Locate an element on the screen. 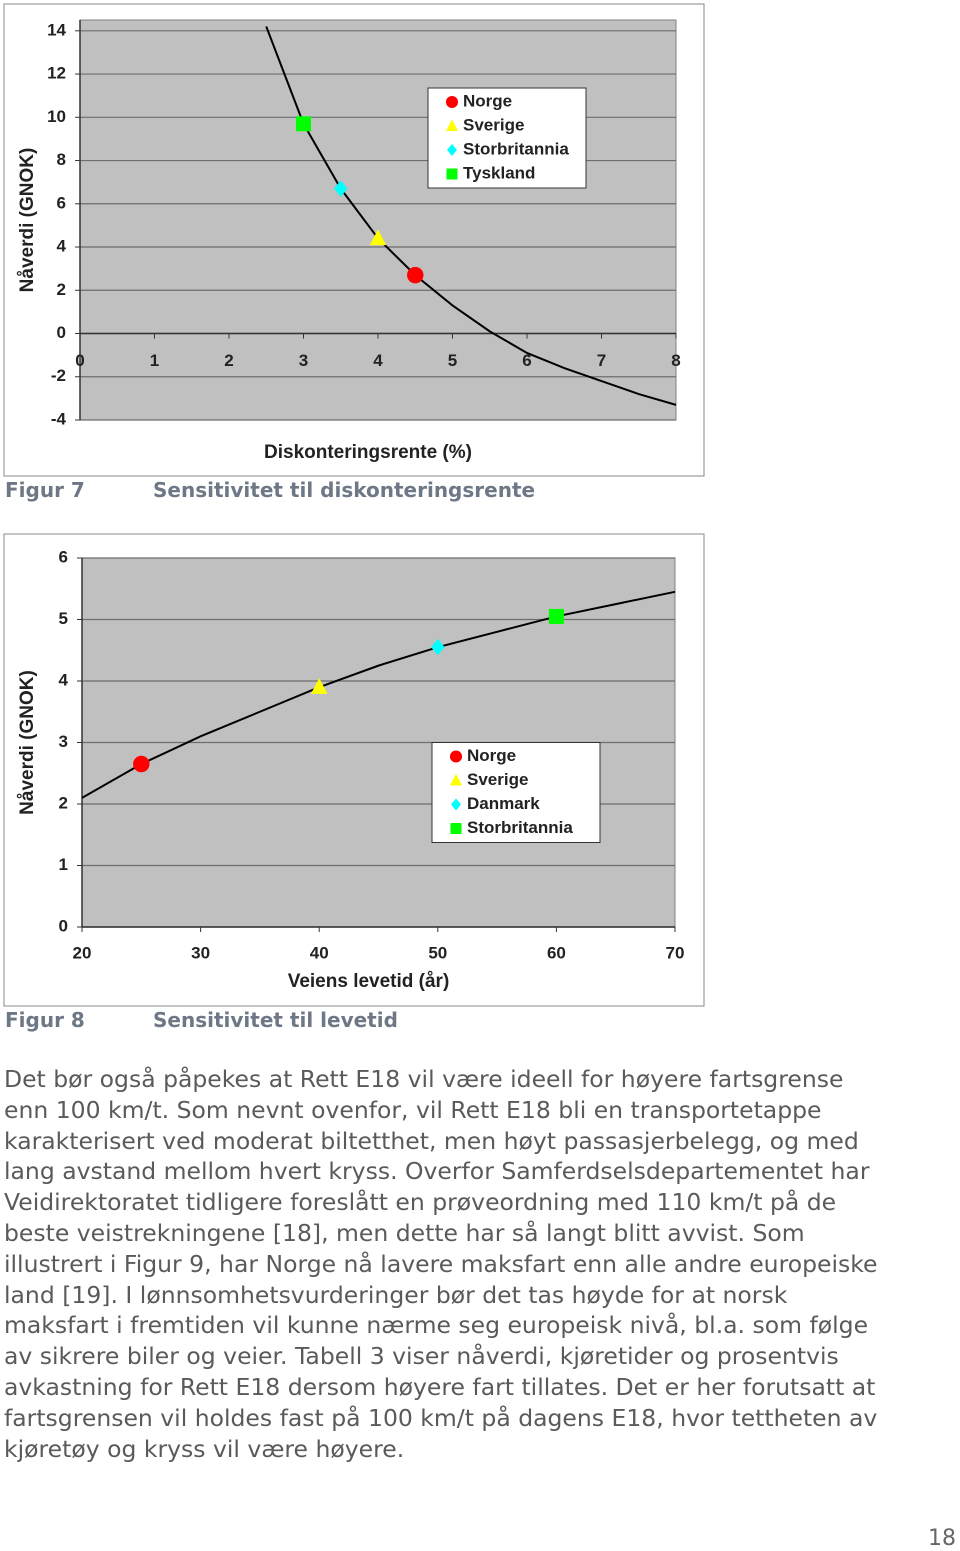  text-line: kjøretøy og kryss vil være høyere. is located at coordinates (204, 1448).